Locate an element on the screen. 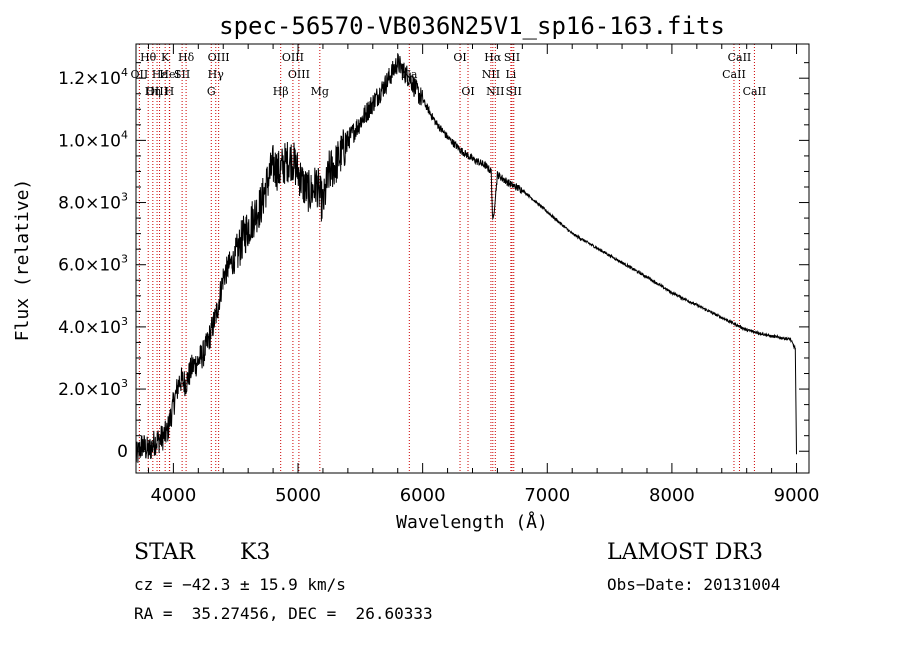  line-label-12: G is located at coordinates (211, 91).